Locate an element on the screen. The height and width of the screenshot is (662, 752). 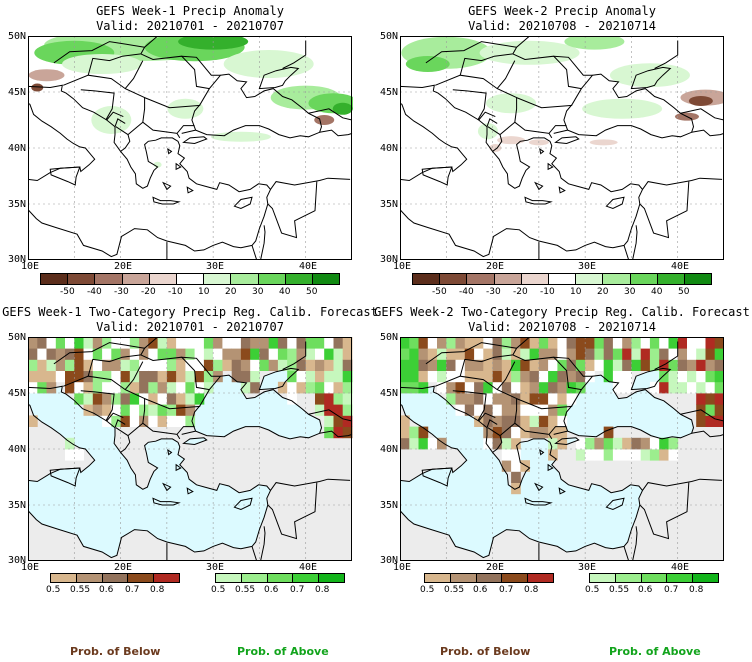
panel-valid-week2-twocat: Valid: 20210708 - 20210714 is located at coordinates (562, 327).